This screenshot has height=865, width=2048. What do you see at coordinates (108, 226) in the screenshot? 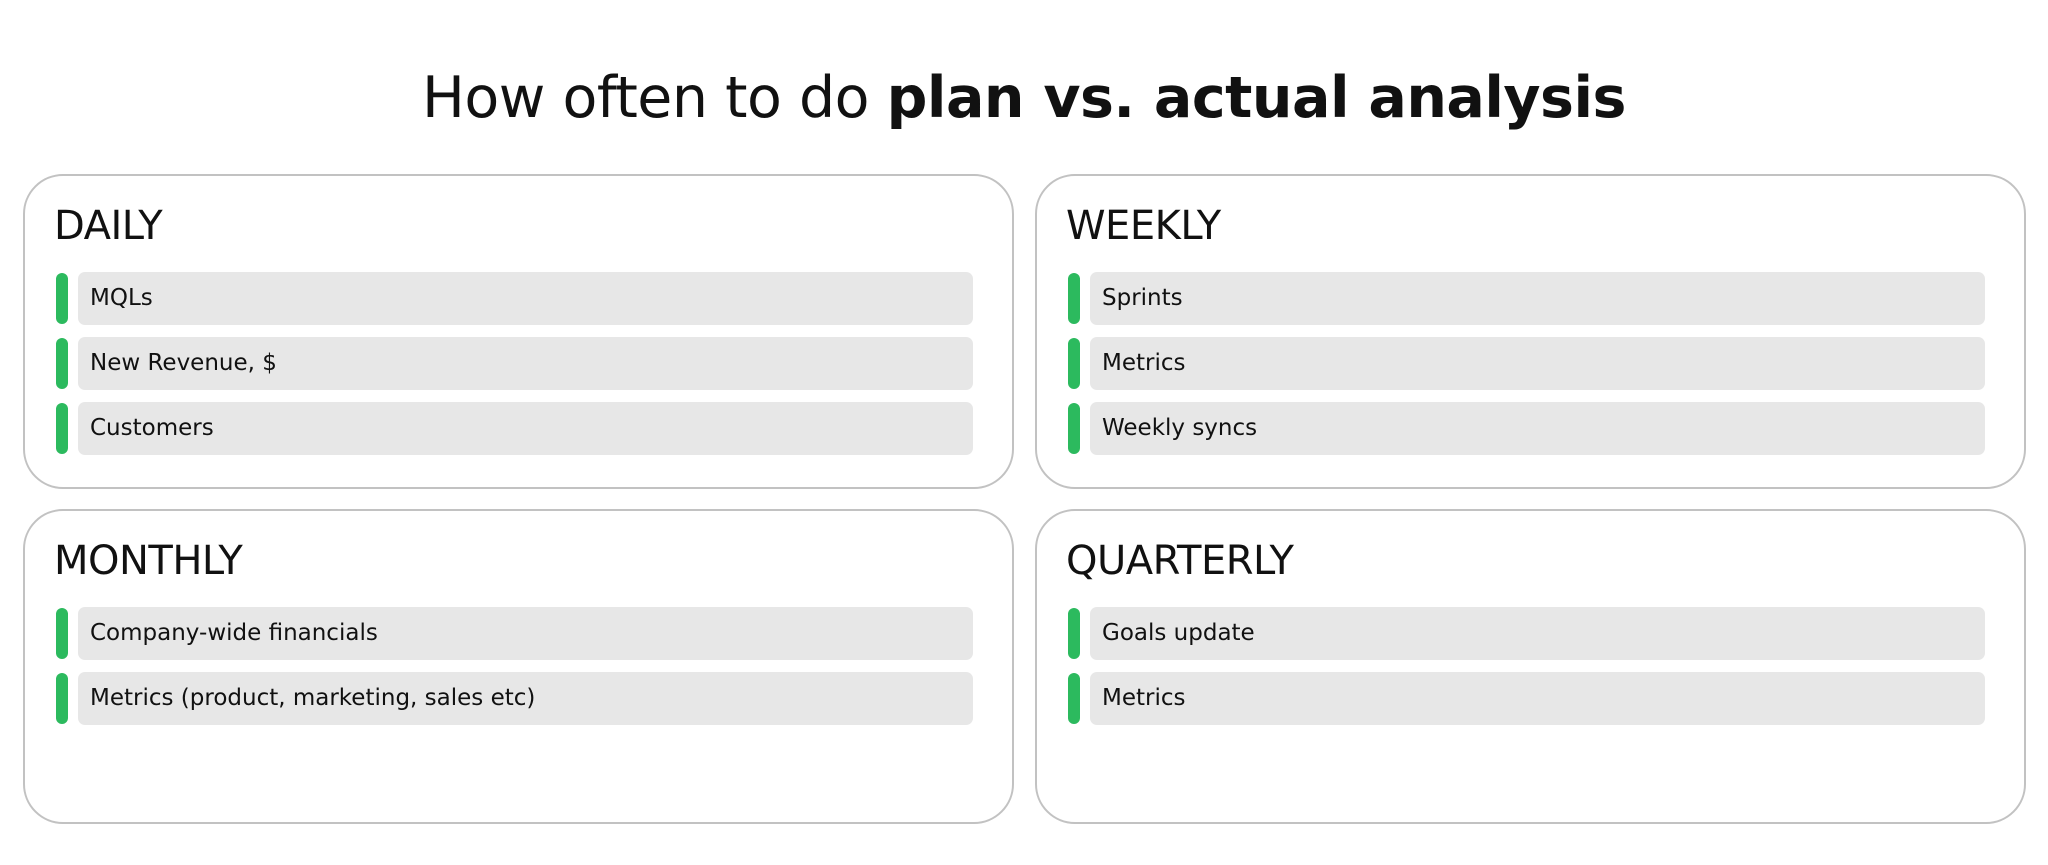
I see `card-heading: DAILY` at bounding box center [108, 226].